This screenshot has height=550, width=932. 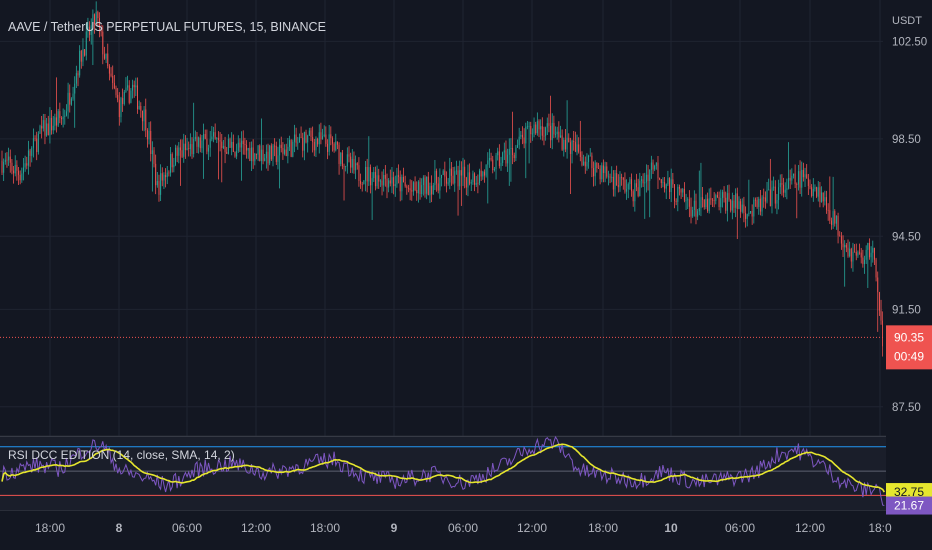 What do you see at coordinates (909, 347) in the screenshot?
I see `last-price-badge-bg` at bounding box center [909, 347].